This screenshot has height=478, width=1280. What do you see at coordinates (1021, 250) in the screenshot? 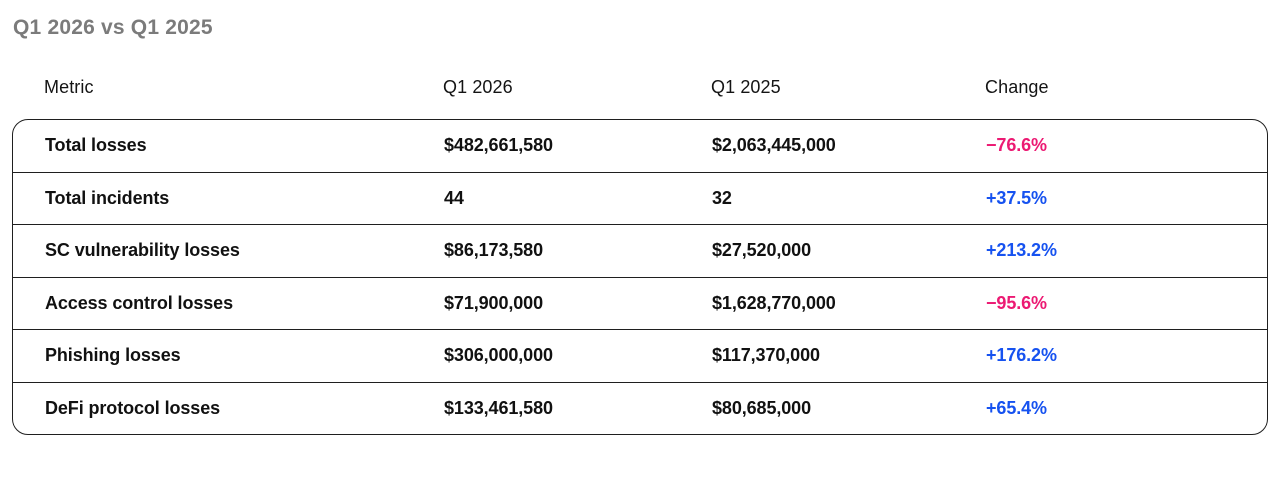
I see `change-value: +213.2%` at bounding box center [1021, 250].